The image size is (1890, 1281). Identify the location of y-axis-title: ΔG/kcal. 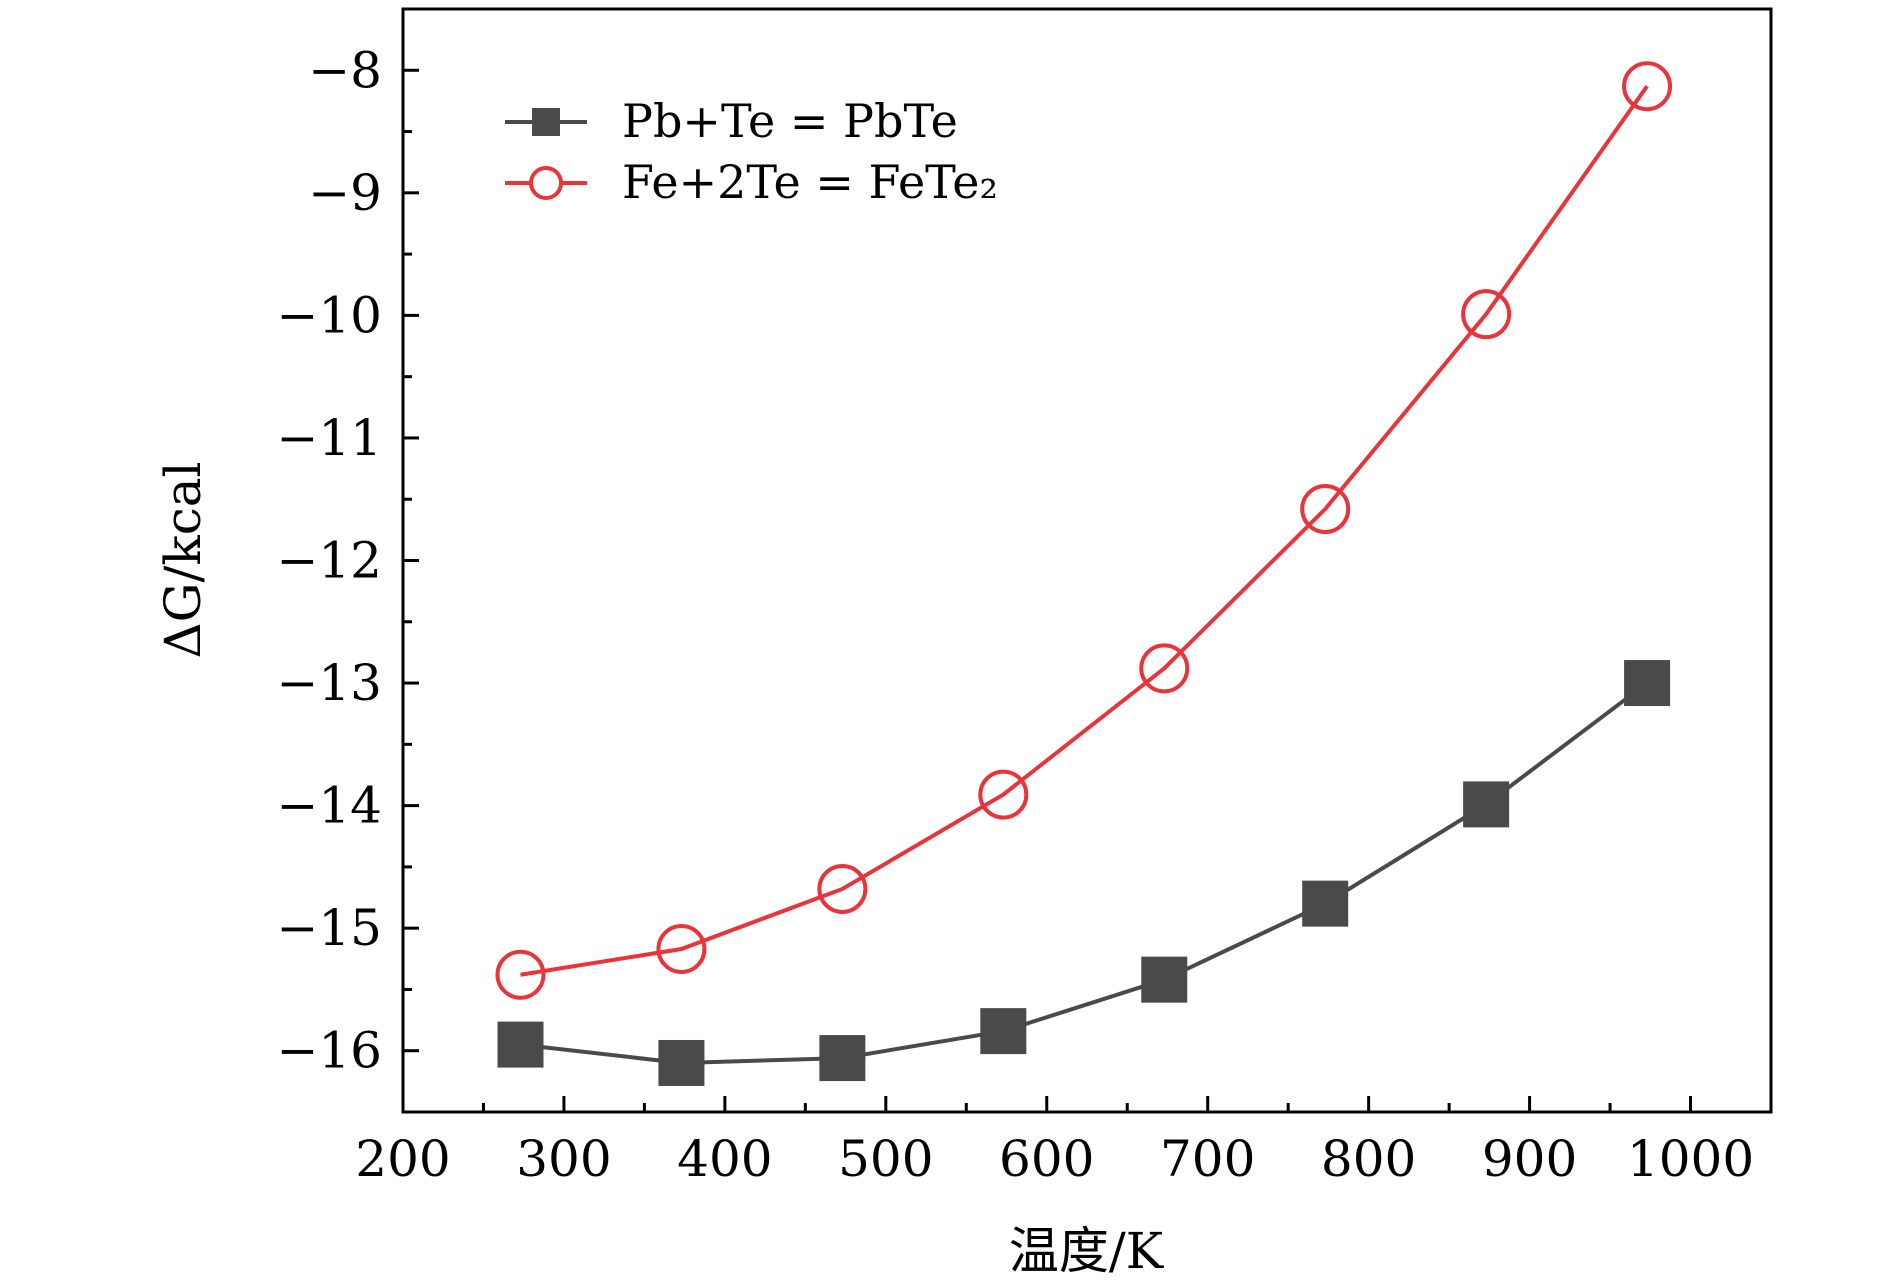
(183, 560).